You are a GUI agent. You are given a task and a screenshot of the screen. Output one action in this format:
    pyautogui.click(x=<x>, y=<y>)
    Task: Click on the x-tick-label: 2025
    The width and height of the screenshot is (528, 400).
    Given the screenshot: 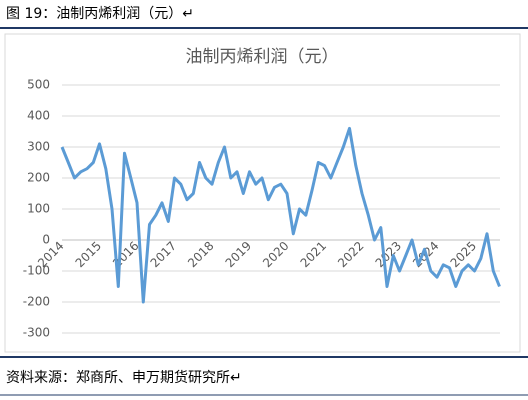 What is the action you would take?
    pyautogui.click(x=463, y=254)
    